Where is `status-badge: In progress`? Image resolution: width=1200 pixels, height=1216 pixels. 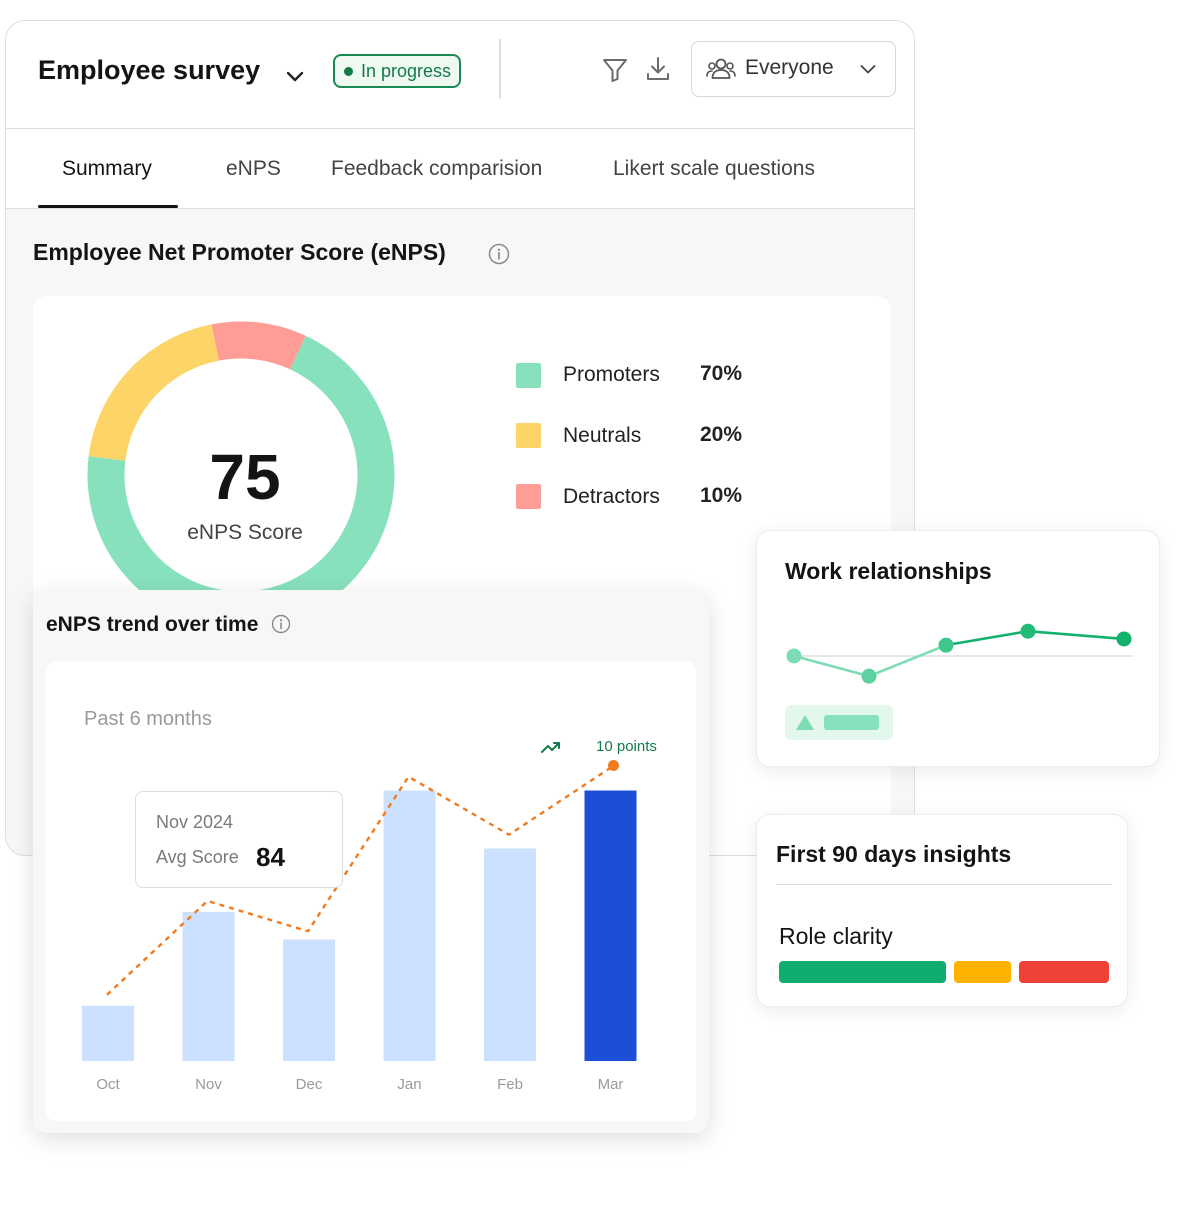
status-badge: In progress is located at coordinates (397, 71).